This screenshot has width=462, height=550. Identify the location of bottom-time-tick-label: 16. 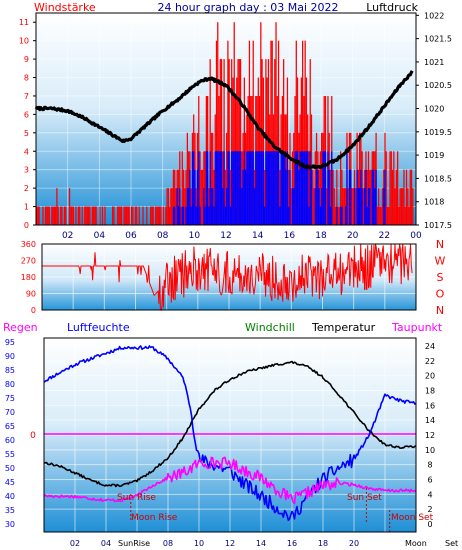
(292, 543).